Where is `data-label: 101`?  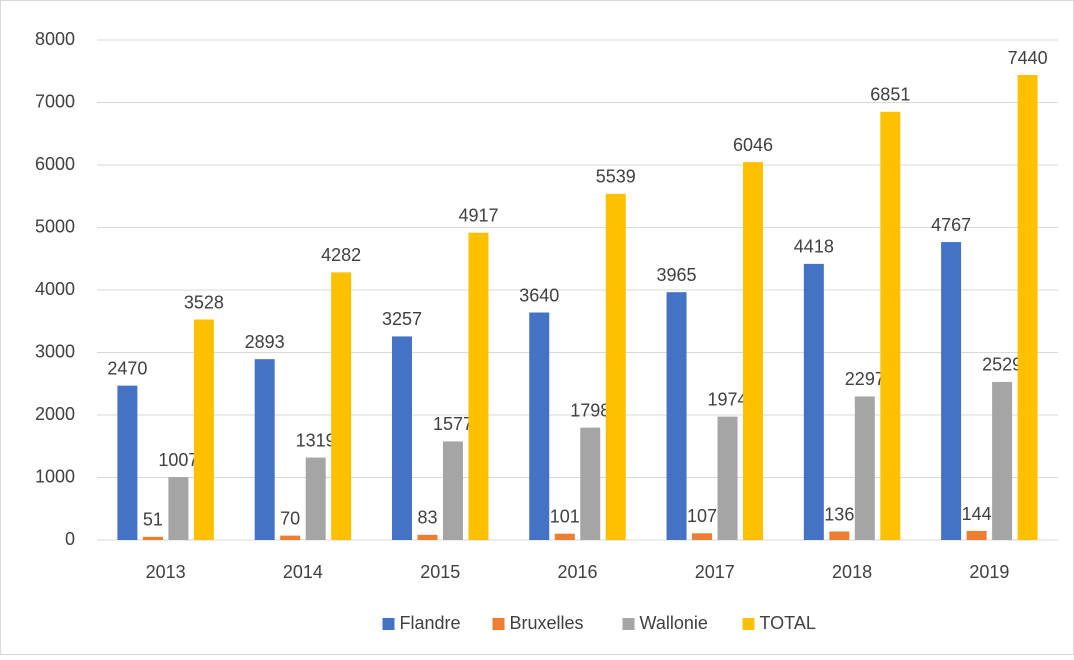 data-label: 101 is located at coordinates (565, 516).